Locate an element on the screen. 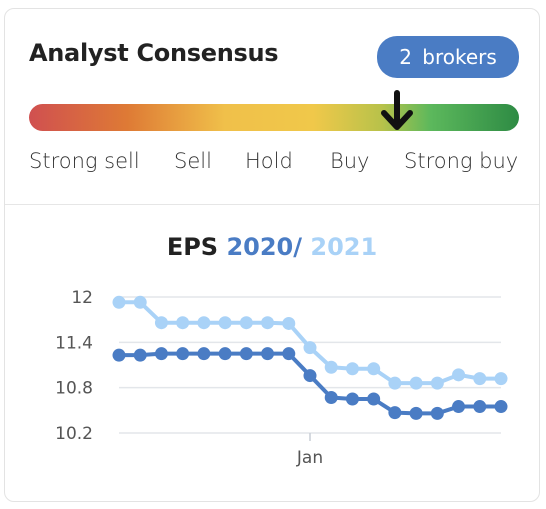 Image resolution: width=546 pixels, height=509 pixels. chart-title: EPS 2020/ 2021 is located at coordinates (272, 247).